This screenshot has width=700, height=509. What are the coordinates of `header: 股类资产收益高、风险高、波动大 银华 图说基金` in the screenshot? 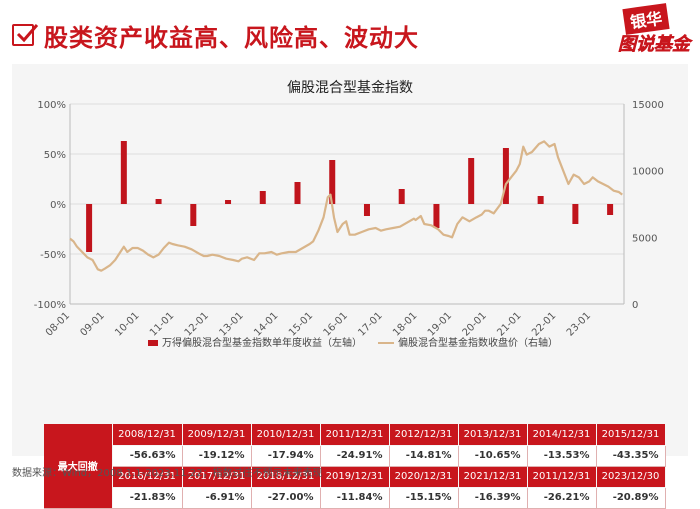 It's located at (350, 31).